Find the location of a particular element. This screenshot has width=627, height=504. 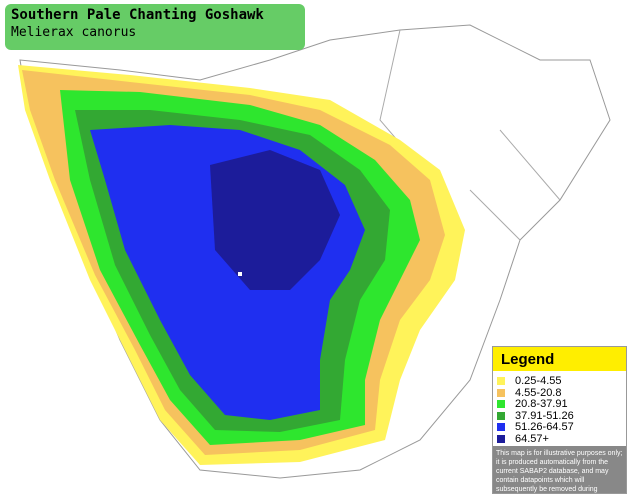

legend-item: 51.26-64.57 is located at coordinates (535, 427).